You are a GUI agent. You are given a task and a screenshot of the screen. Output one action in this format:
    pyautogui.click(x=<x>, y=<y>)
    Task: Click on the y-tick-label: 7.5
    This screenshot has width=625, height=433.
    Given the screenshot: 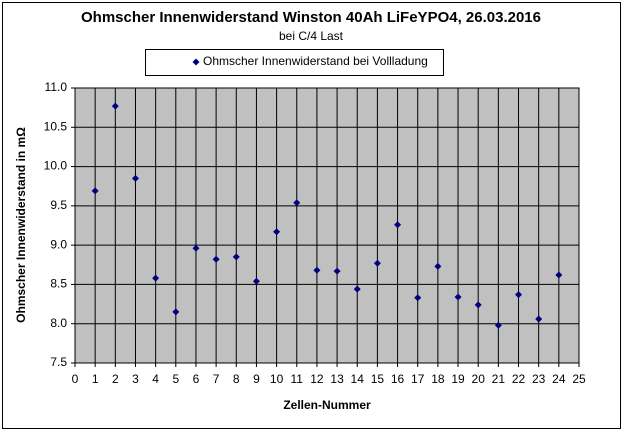 What is the action you would take?
    pyautogui.click(x=58, y=362)
    